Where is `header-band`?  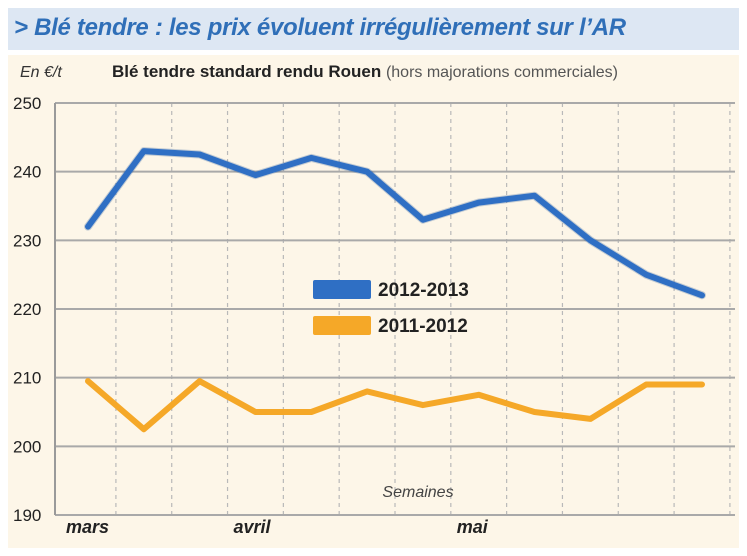 header-band is located at coordinates (373, 29).